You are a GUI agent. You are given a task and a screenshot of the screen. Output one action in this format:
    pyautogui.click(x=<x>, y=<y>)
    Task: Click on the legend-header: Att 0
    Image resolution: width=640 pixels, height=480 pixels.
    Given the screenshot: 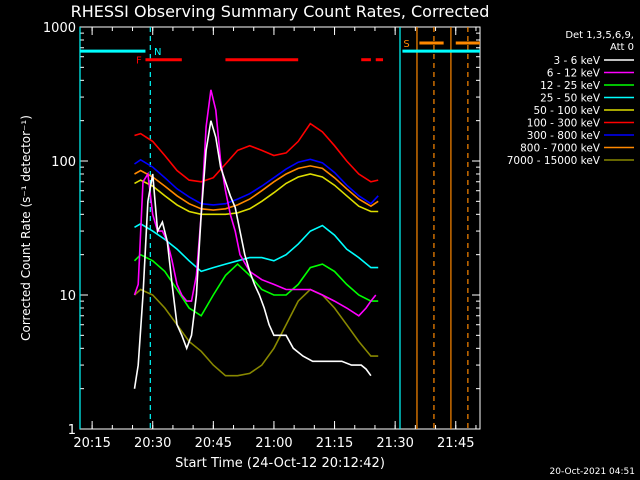 What is the action you would take?
    pyautogui.click(x=622, y=47)
    